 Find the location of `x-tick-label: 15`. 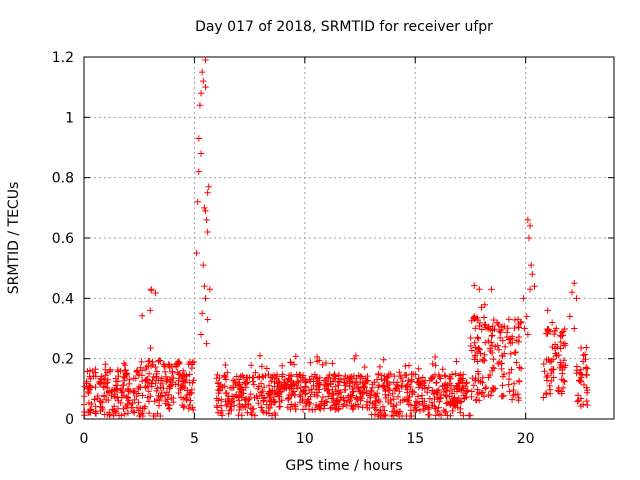

x-tick-label: 15 is located at coordinates (415, 439).